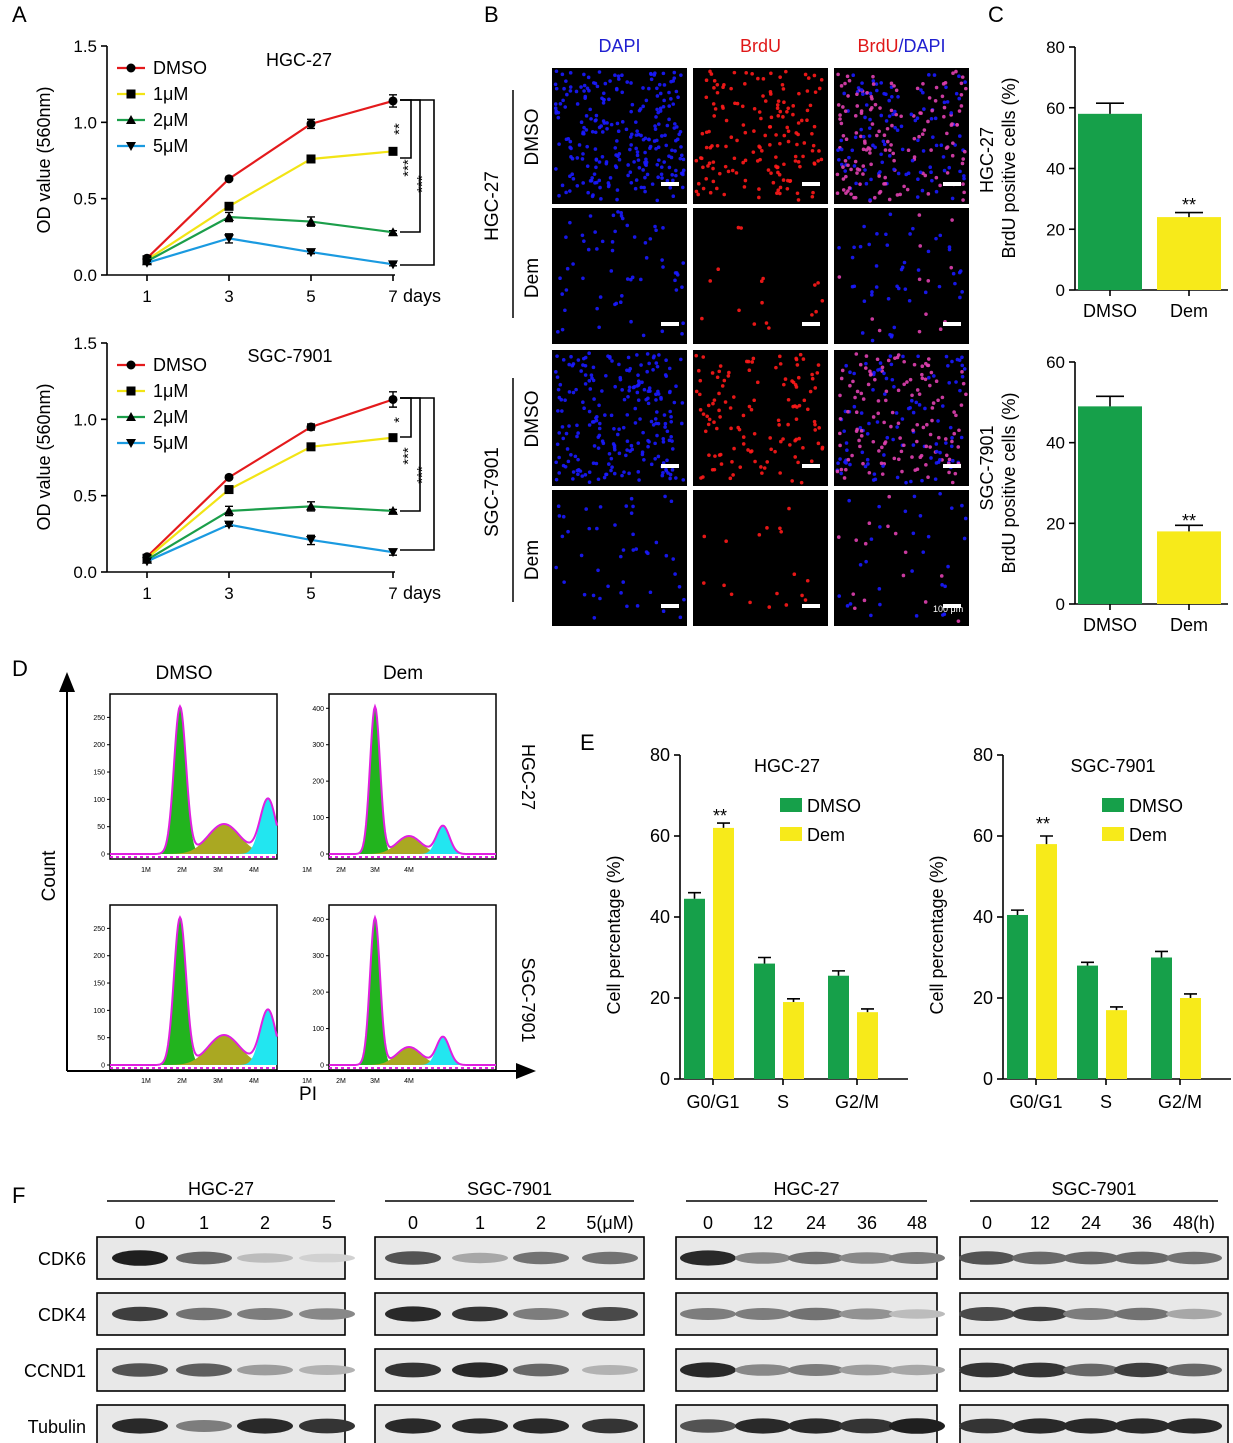 This screenshot has width=1233, height=1443. What do you see at coordinates (532, 419) in the screenshot?
I see `panel-b-row-dmso-2: DMSO` at bounding box center [532, 419].